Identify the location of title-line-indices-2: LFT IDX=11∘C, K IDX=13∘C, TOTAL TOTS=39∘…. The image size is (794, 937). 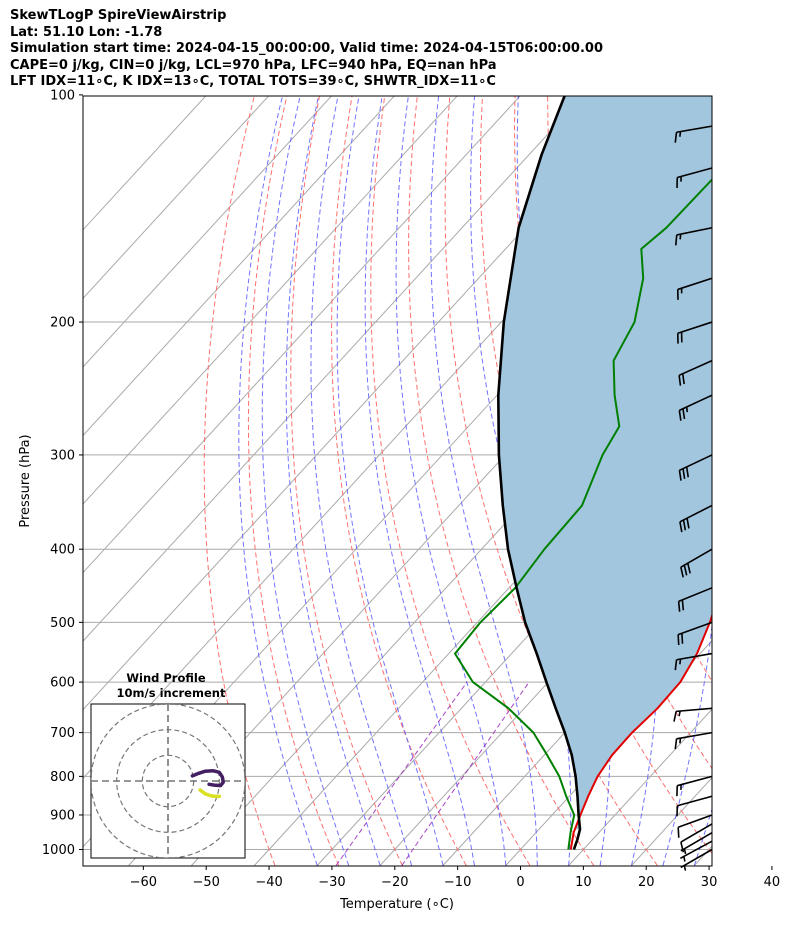
(253, 81).